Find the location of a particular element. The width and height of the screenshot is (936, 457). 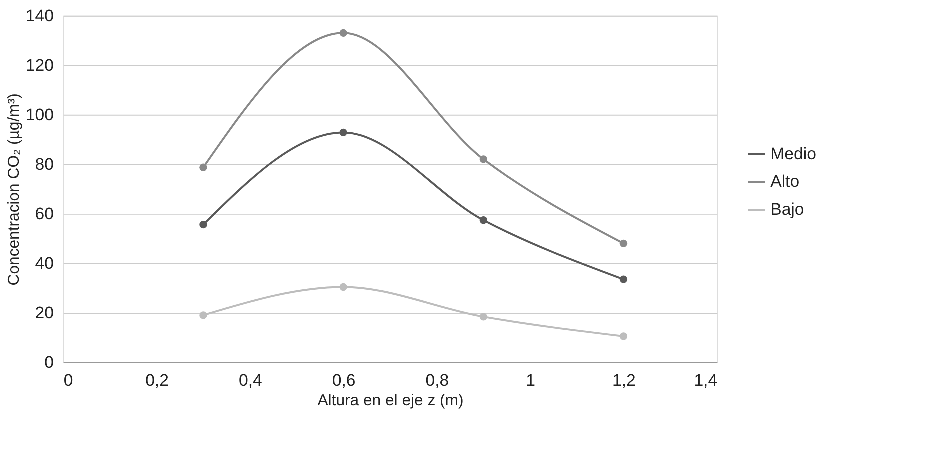

x-tick-label: 1,4 is located at coordinates (706, 380).